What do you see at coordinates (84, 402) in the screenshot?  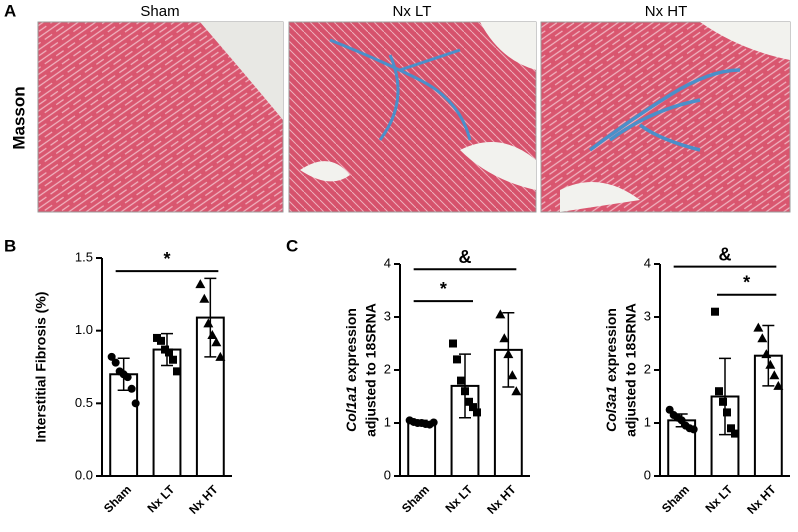 I see `y-tick-label: 0.5` at bounding box center [84, 402].